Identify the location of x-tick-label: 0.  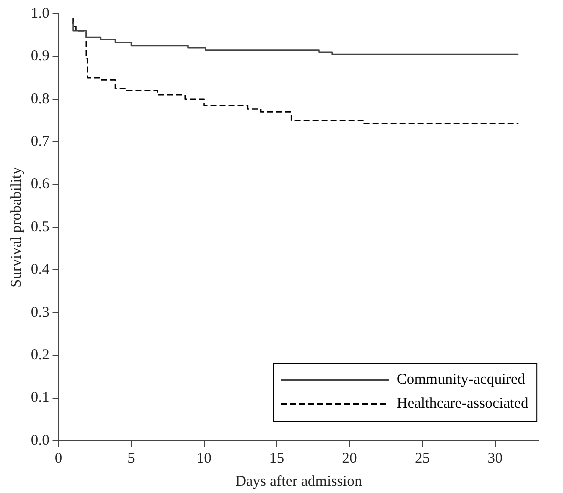
(58, 458).